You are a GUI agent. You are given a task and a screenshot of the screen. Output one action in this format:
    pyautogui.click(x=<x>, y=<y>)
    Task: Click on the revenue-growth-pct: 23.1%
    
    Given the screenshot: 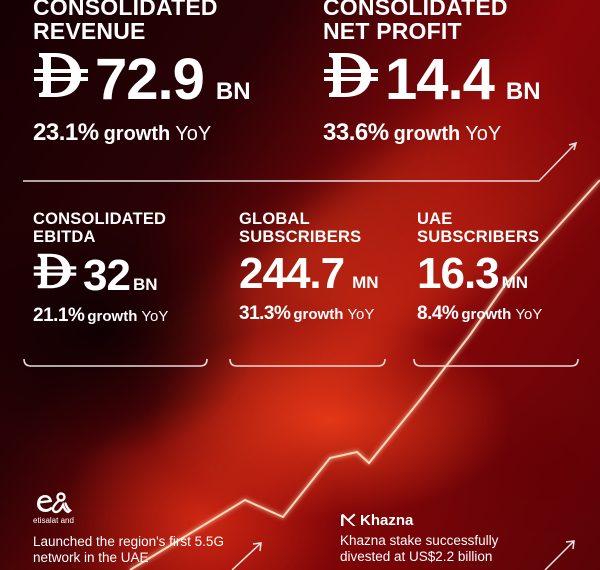 What is the action you would take?
    pyautogui.click(x=66, y=132)
    